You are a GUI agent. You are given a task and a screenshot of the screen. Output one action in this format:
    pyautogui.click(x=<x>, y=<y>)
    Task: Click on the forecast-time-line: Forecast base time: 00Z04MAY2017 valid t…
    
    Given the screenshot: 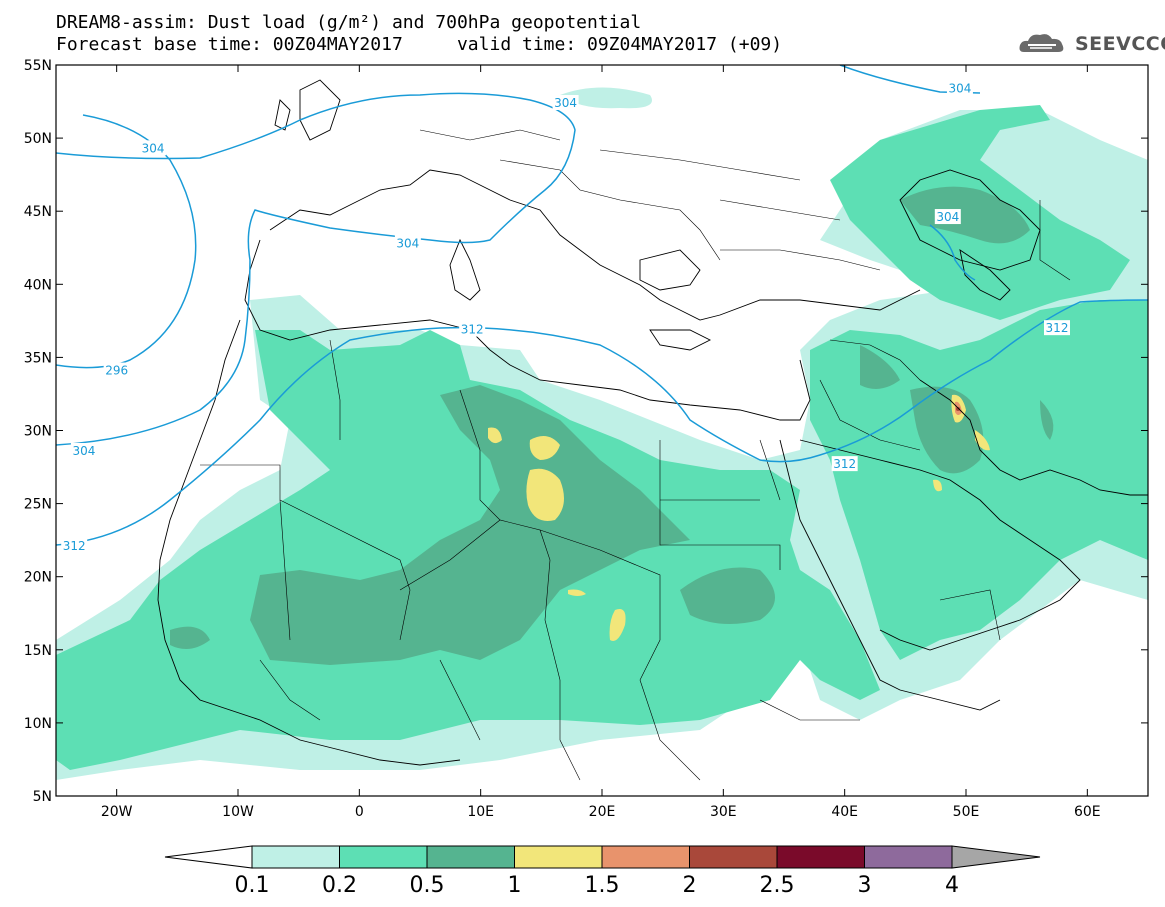 What is the action you would take?
    pyautogui.click(x=419, y=44)
    